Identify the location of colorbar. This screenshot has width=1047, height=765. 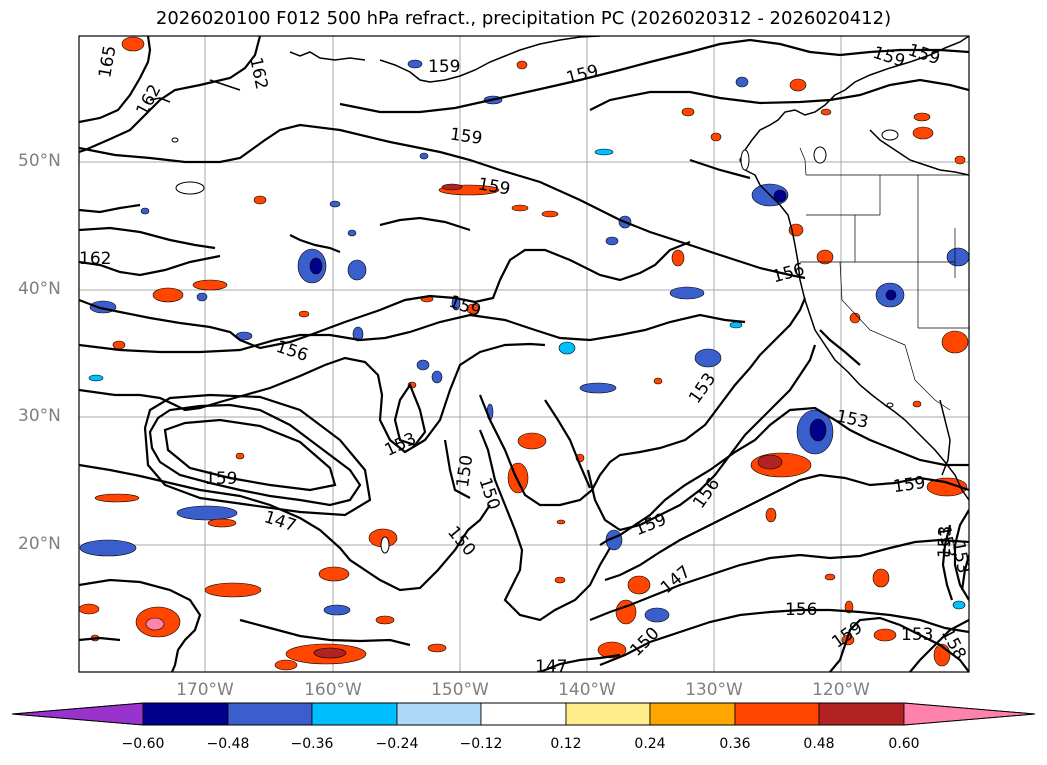
(523, 714).